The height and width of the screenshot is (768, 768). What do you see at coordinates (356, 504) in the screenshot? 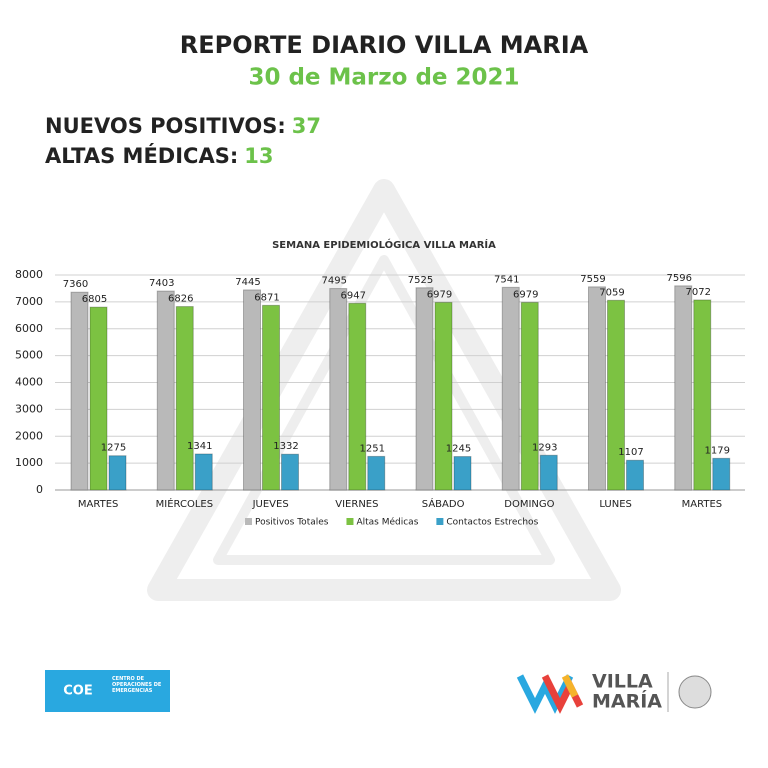
I see `x-tick-label: VIERNES` at bounding box center [356, 504].